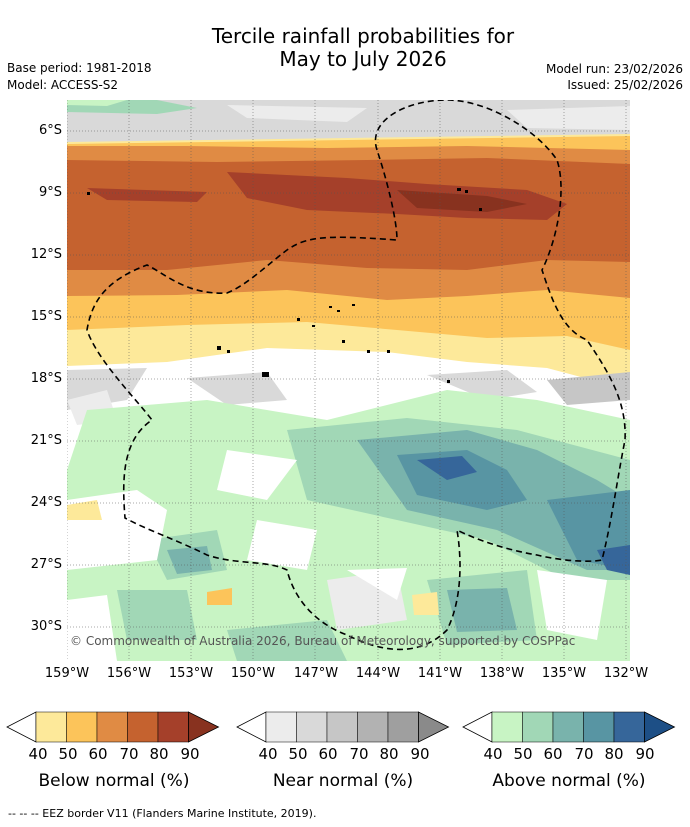  Describe the element at coordinates (63, 85) in the screenshot. I see `model-name: Model: ACCESS-S2` at that location.